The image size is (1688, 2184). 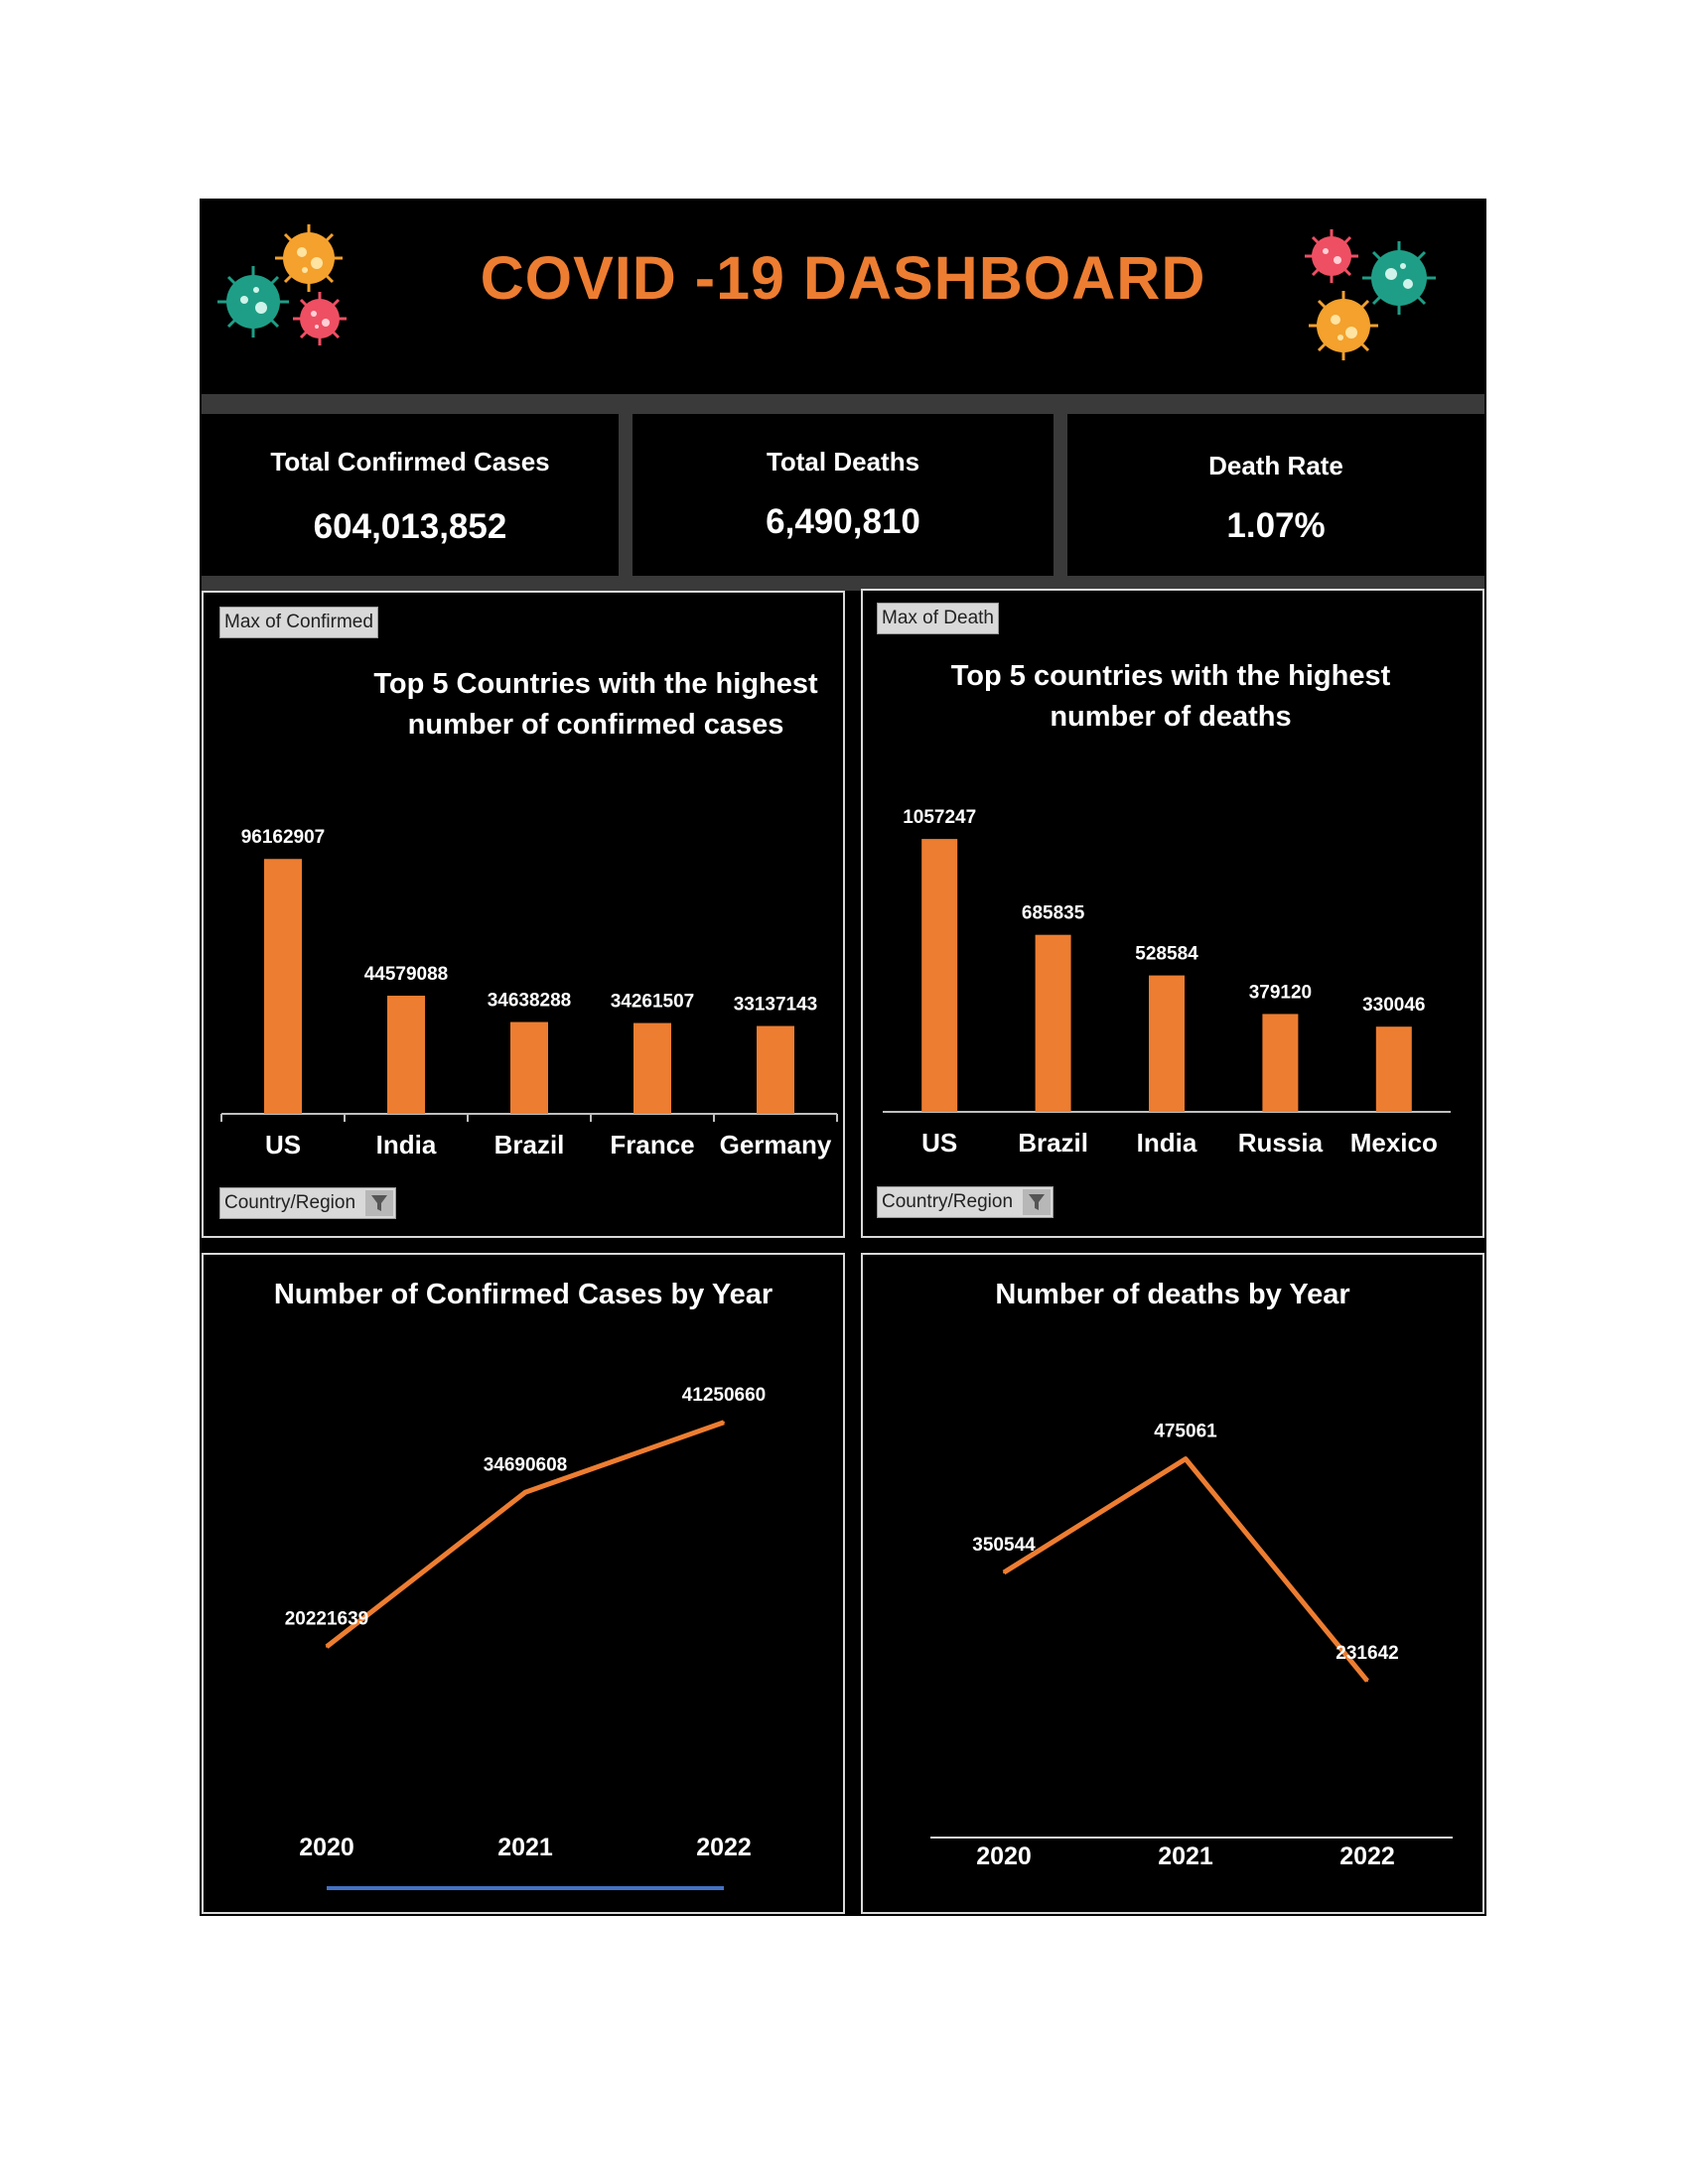 What do you see at coordinates (843, 521) in the screenshot?
I see `kpi-value: 6,490,810` at bounding box center [843, 521].